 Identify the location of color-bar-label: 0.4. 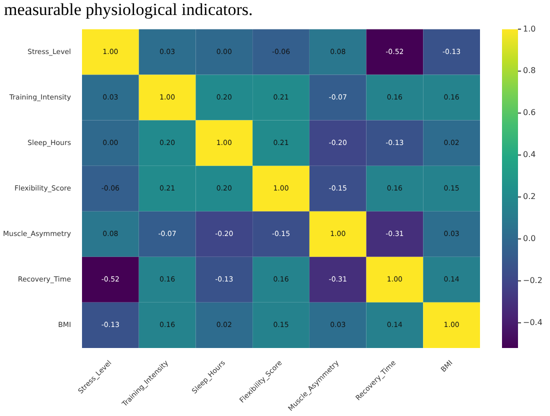
(529, 155).